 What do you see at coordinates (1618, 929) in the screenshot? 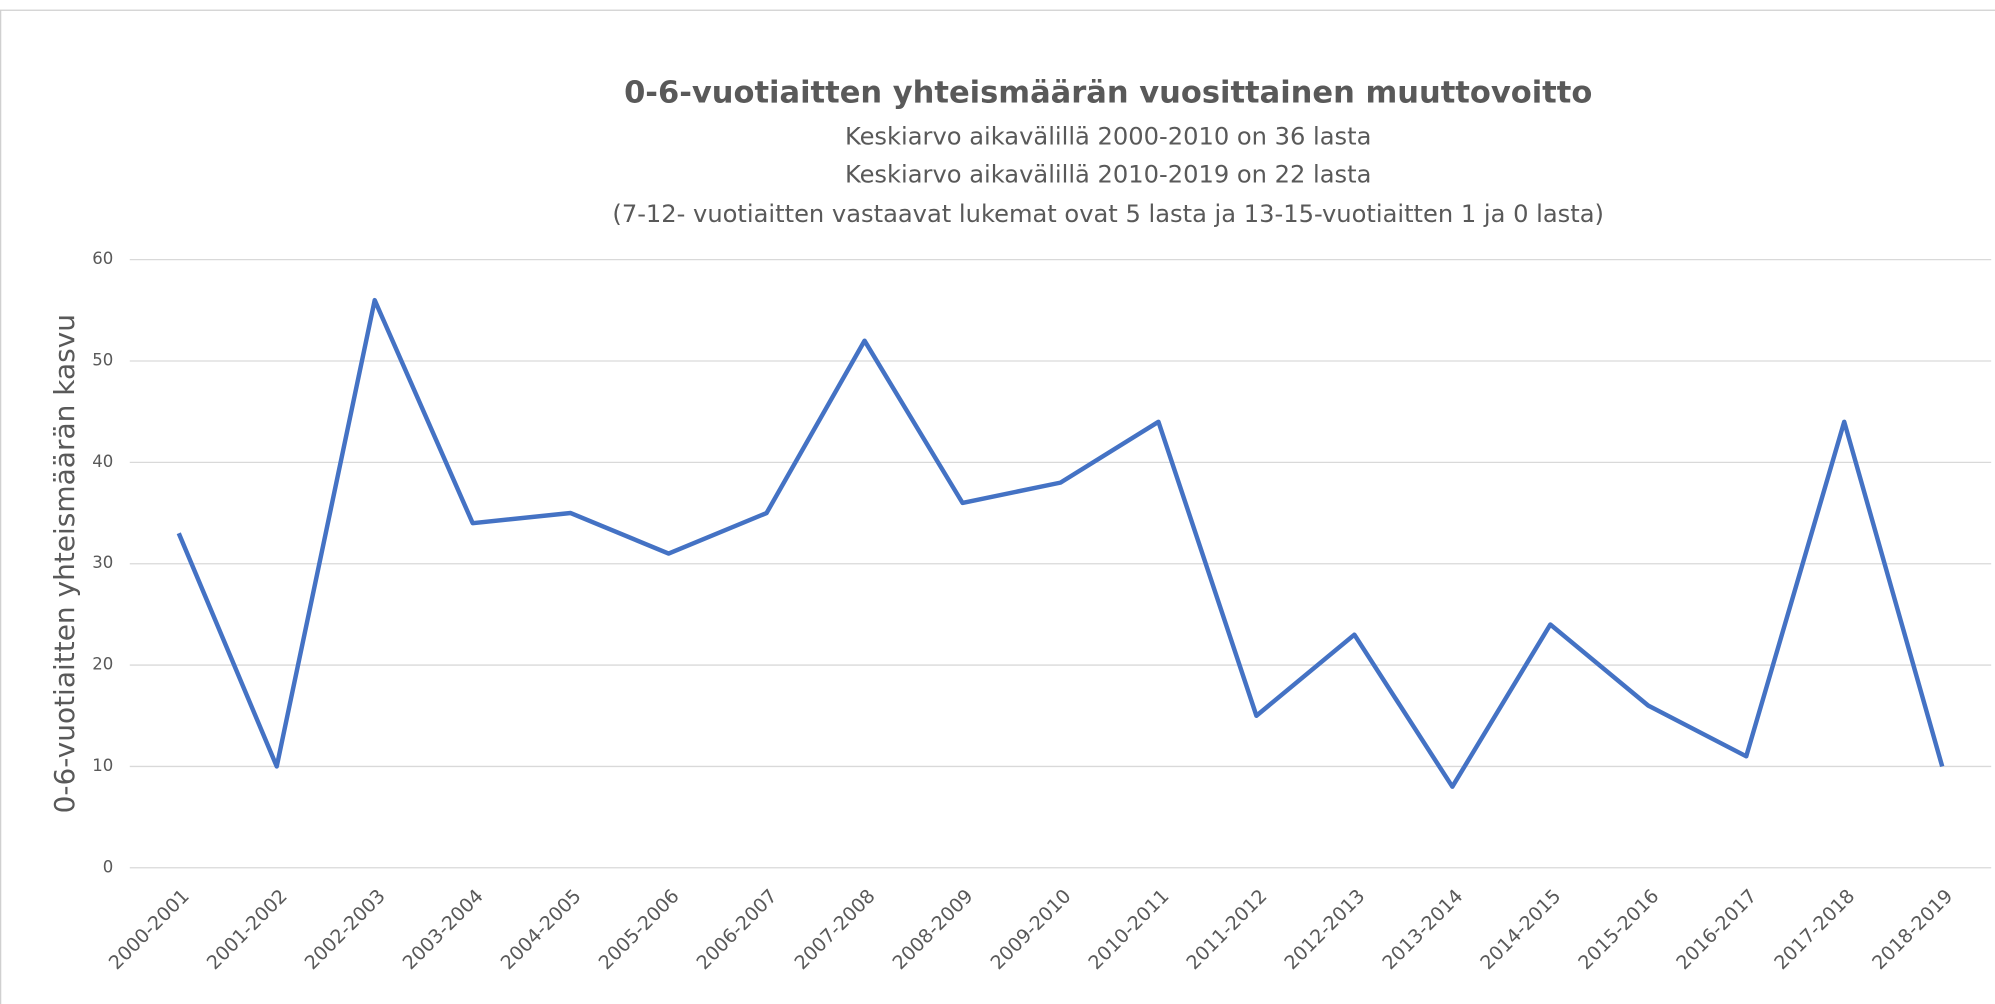
I see `x-tick-label: 2015-2016` at bounding box center [1618, 929].